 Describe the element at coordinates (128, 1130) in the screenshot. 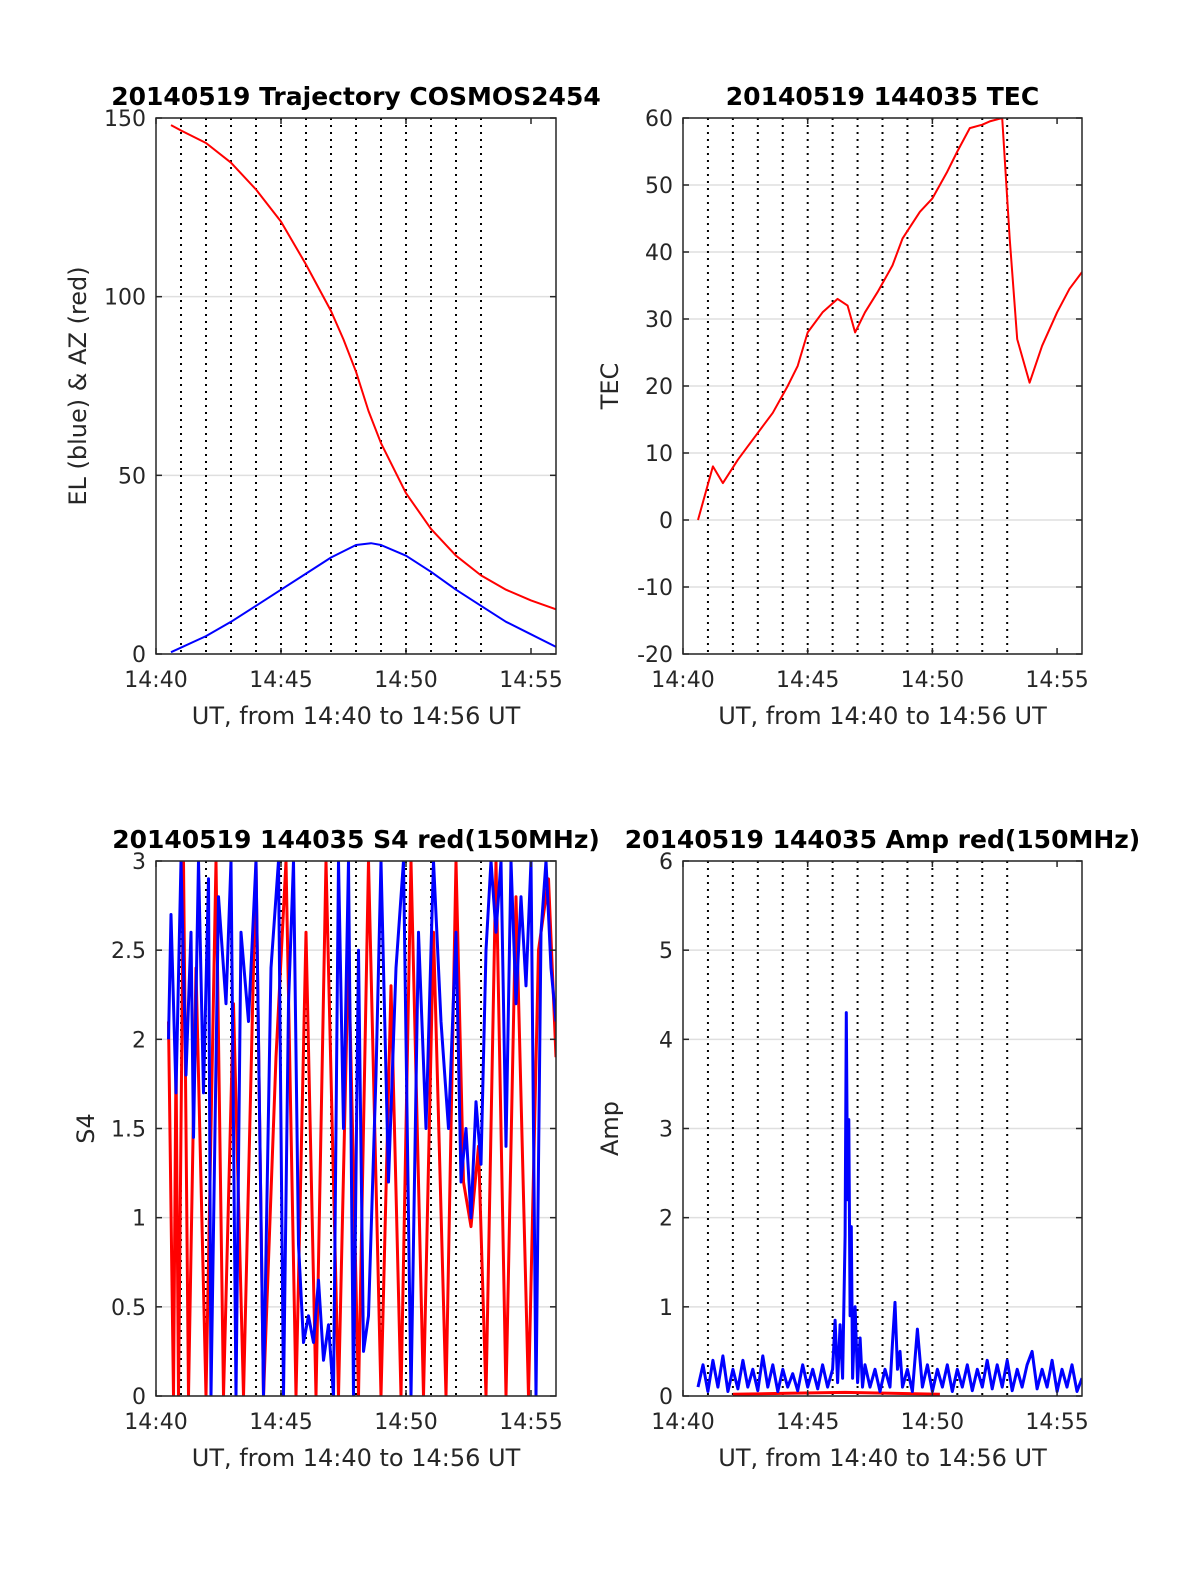

I see `y-tick-label: 1.5` at that location.